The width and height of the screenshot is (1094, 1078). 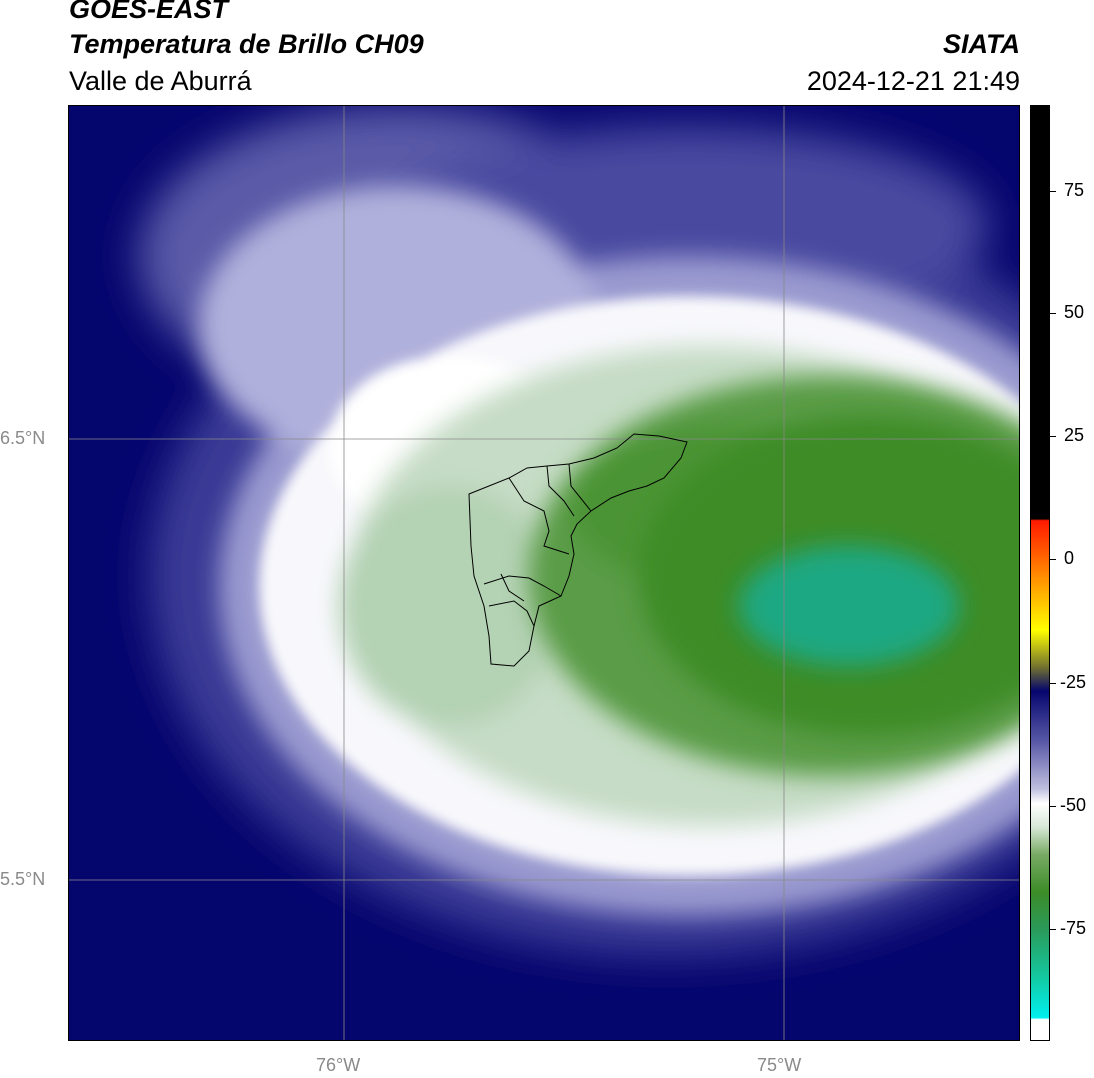 I want to click on municipal-boundaries, so click(x=578, y=550).